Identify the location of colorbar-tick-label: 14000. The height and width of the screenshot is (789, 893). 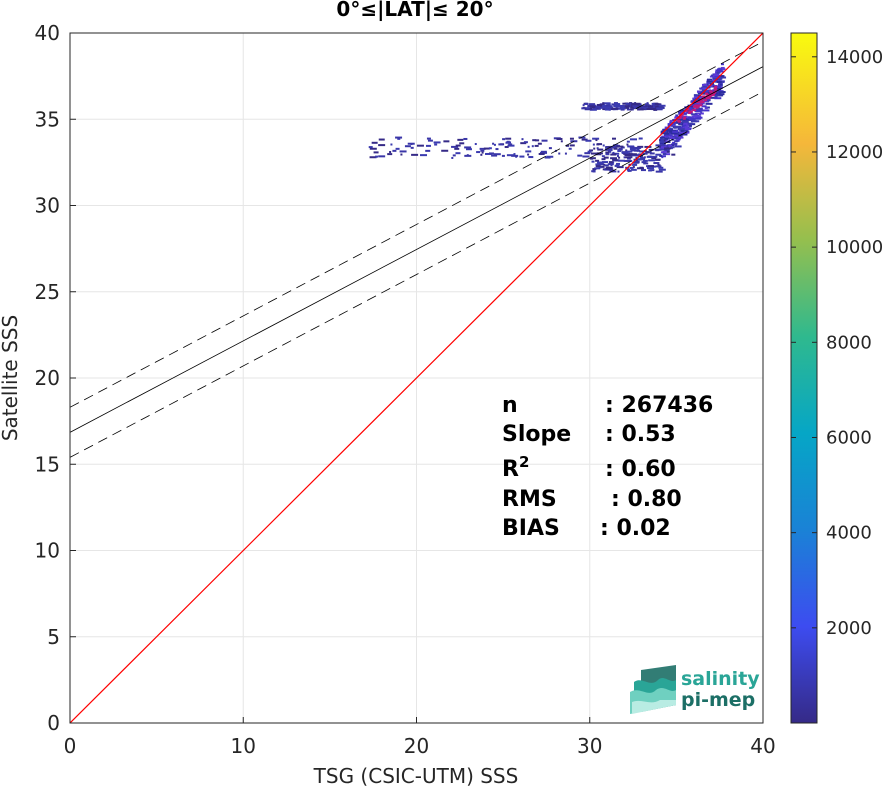
(854, 57).